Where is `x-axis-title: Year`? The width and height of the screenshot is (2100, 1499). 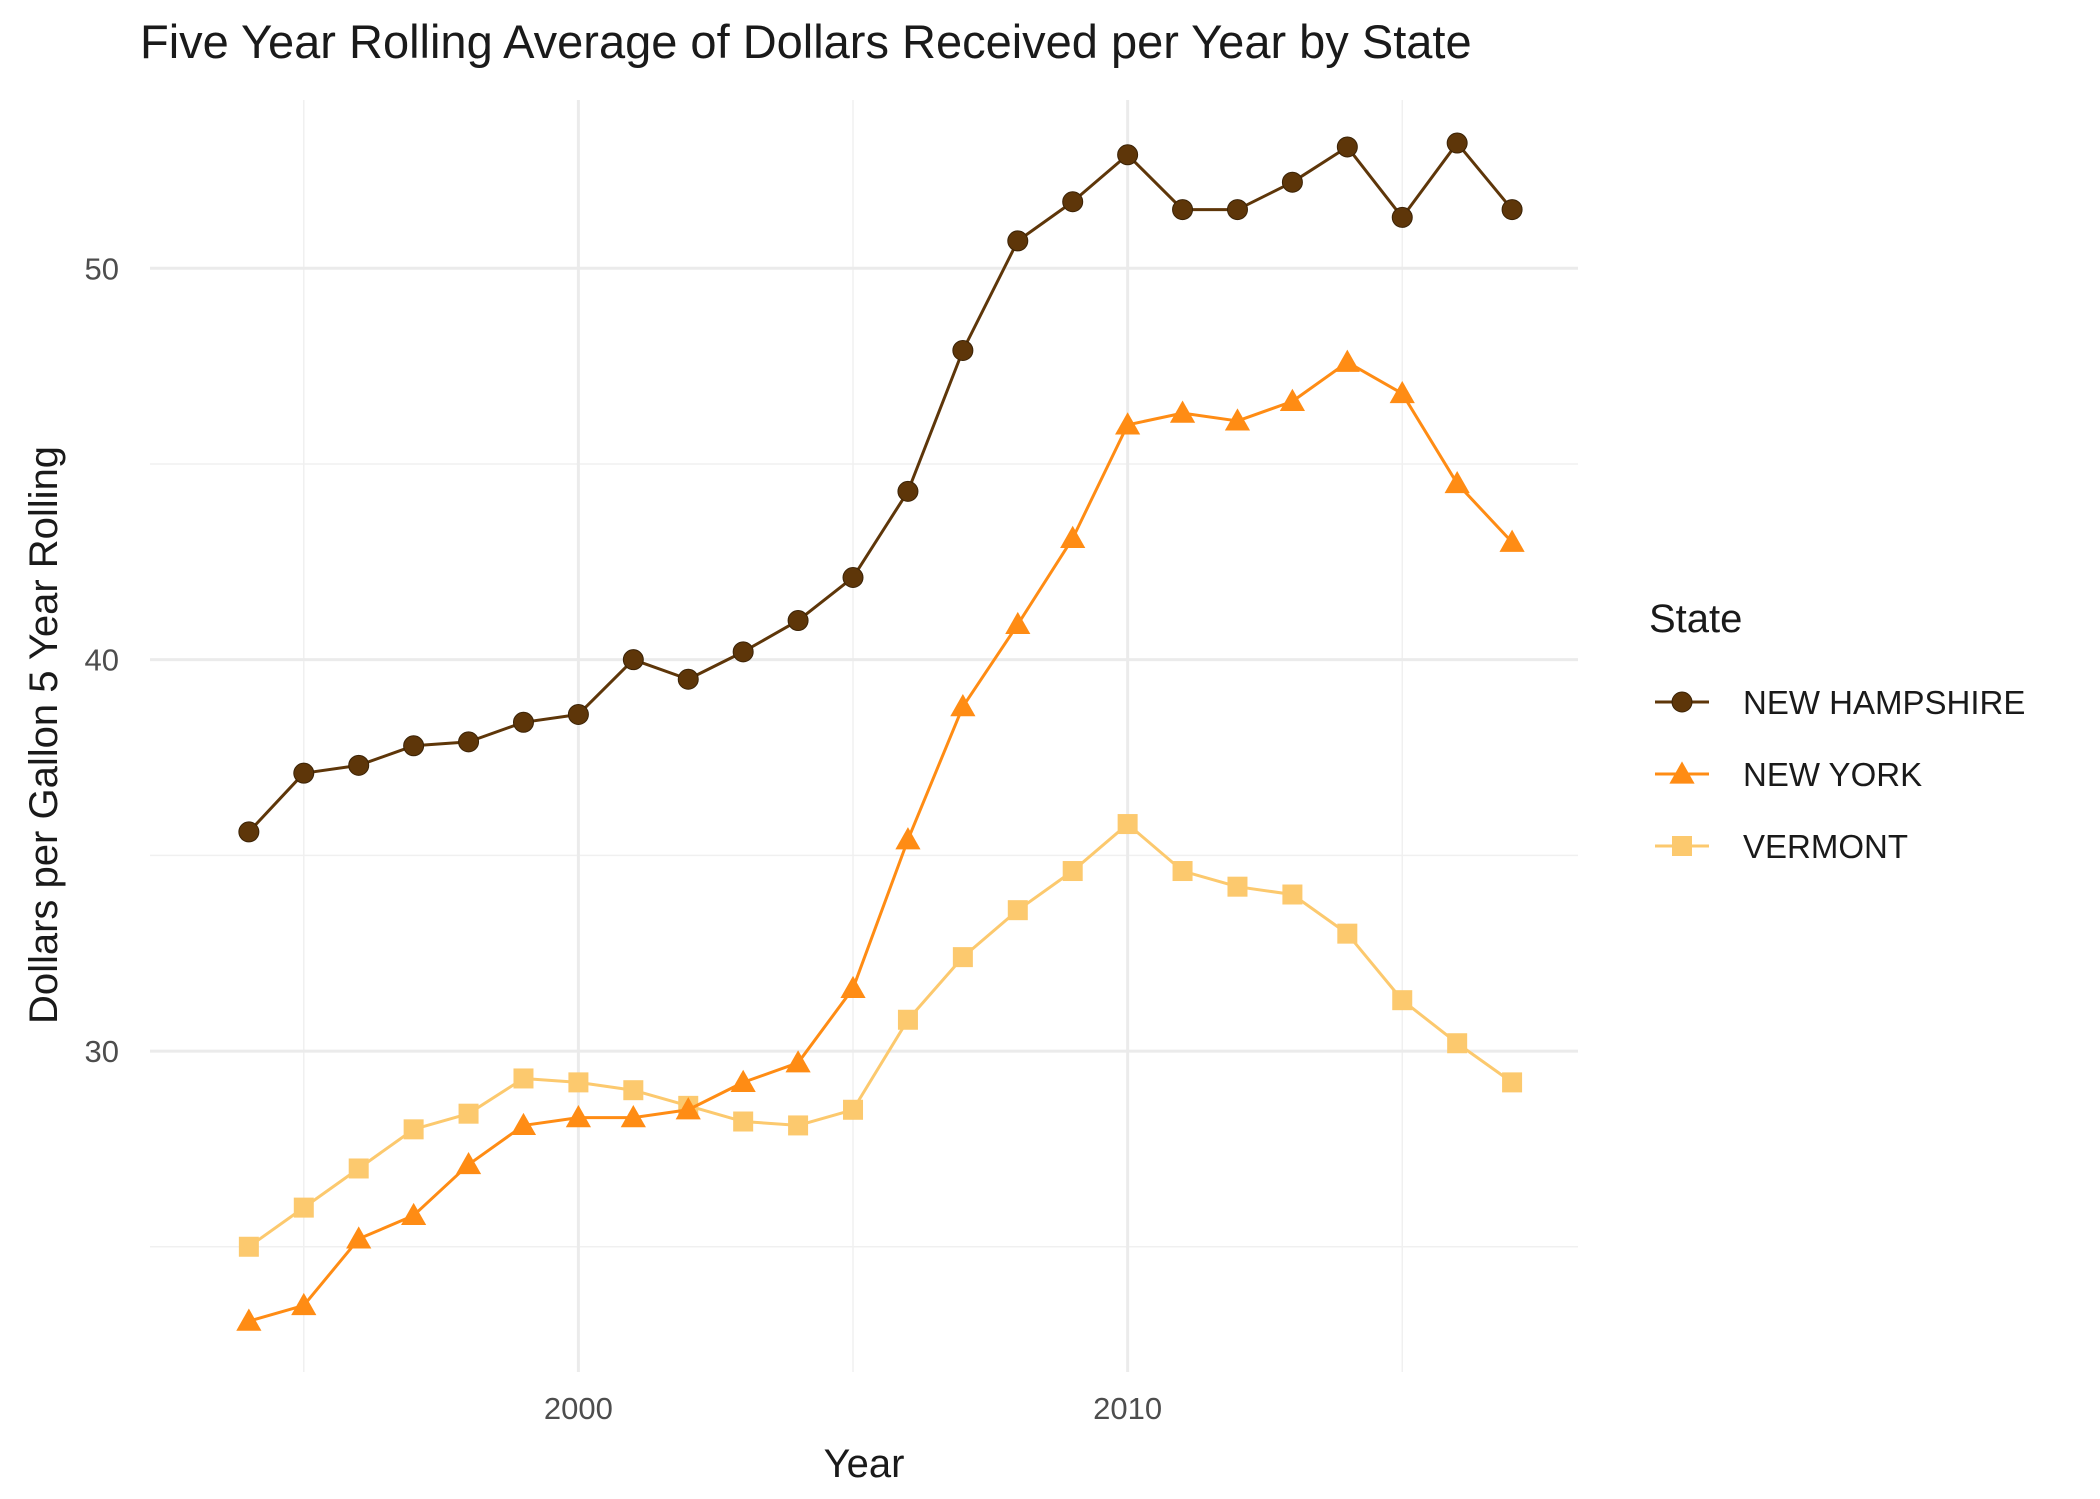
x-axis-title: Year is located at coordinates (864, 1464).